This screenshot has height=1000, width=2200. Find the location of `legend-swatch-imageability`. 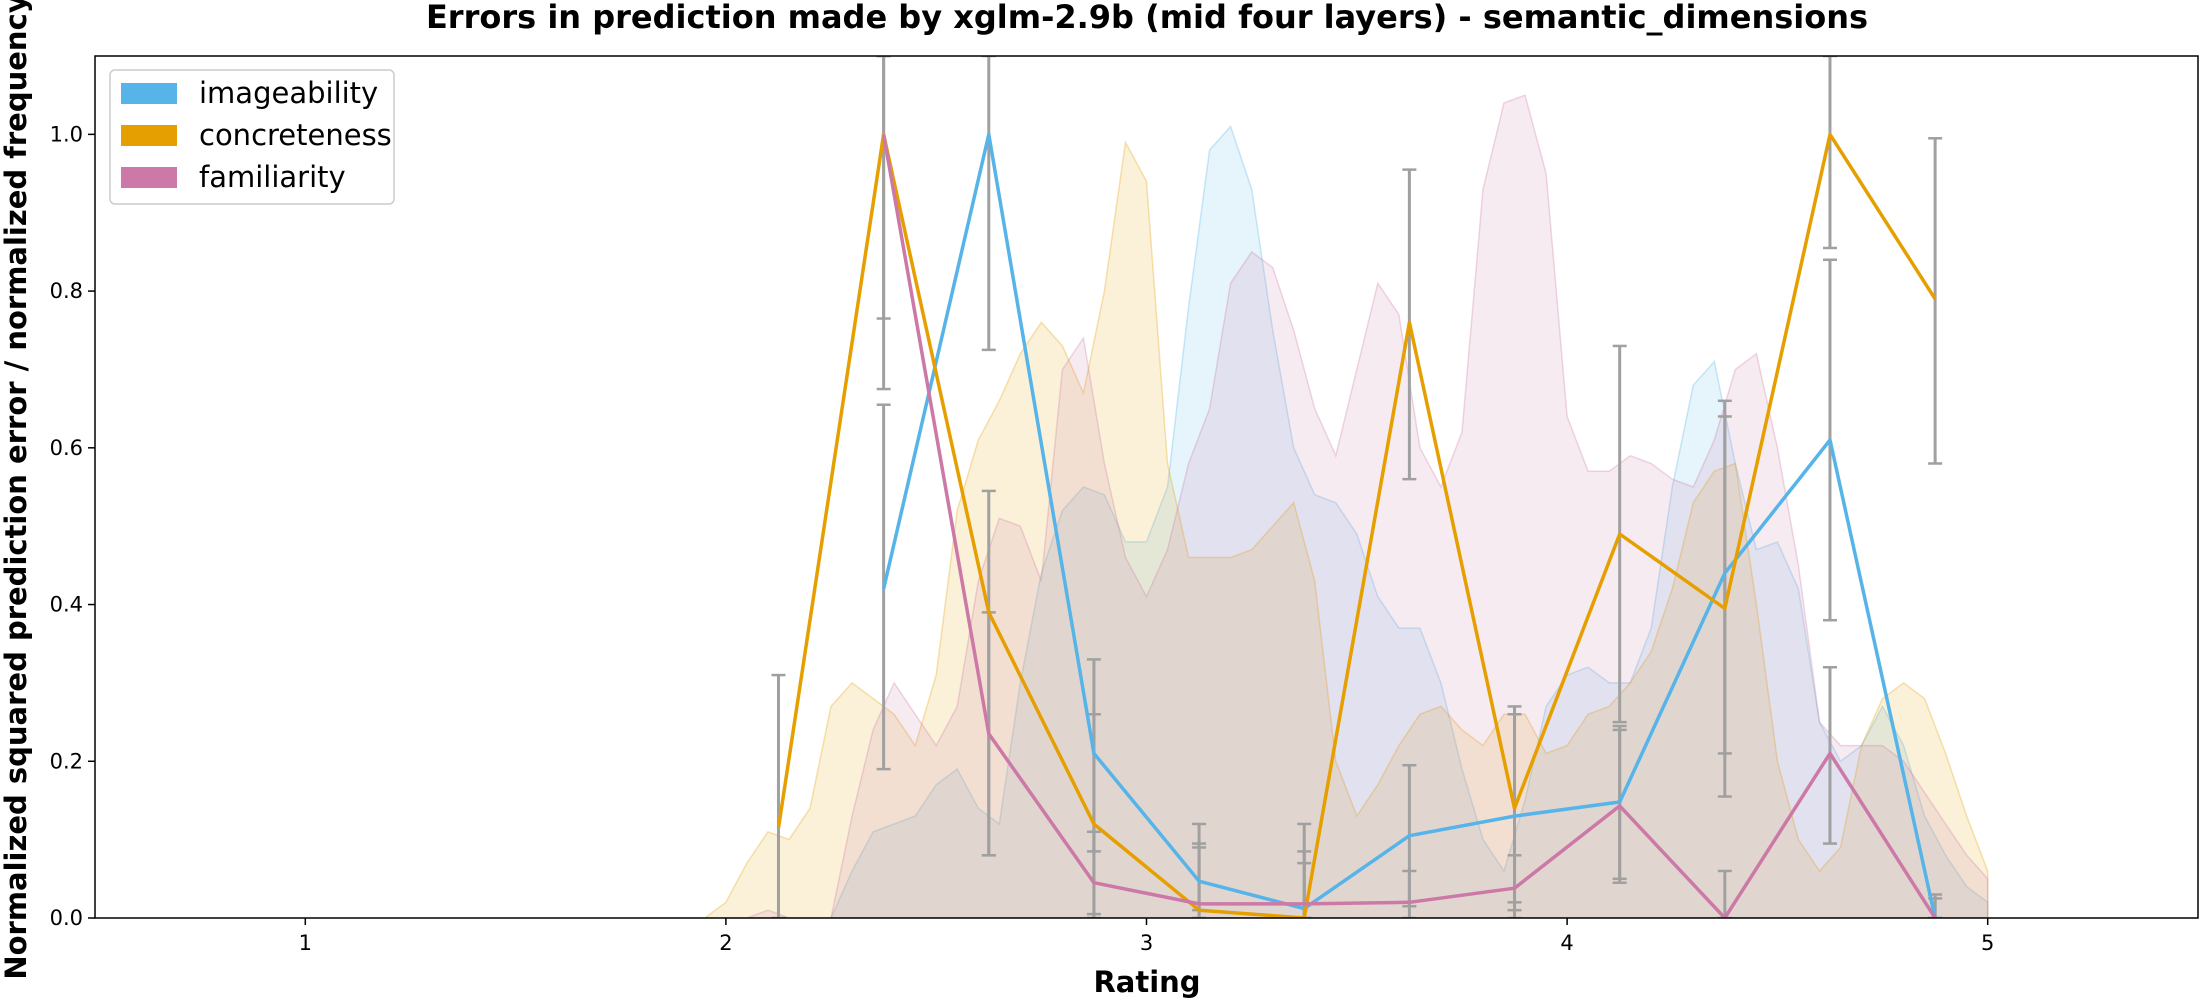

legend-swatch-imageability is located at coordinates (149, 93).